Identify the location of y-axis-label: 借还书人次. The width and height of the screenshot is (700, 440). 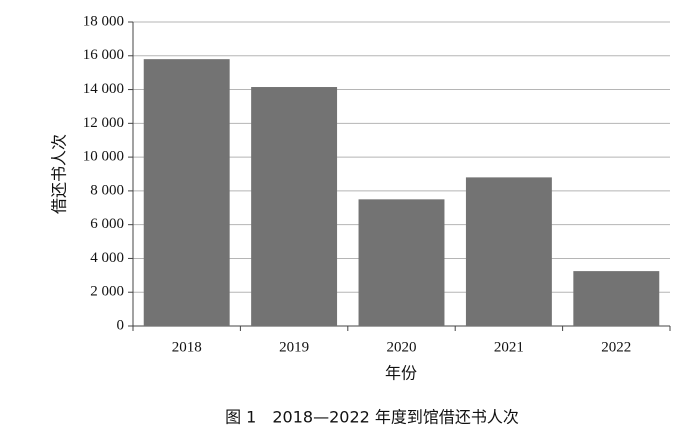
(59, 174).